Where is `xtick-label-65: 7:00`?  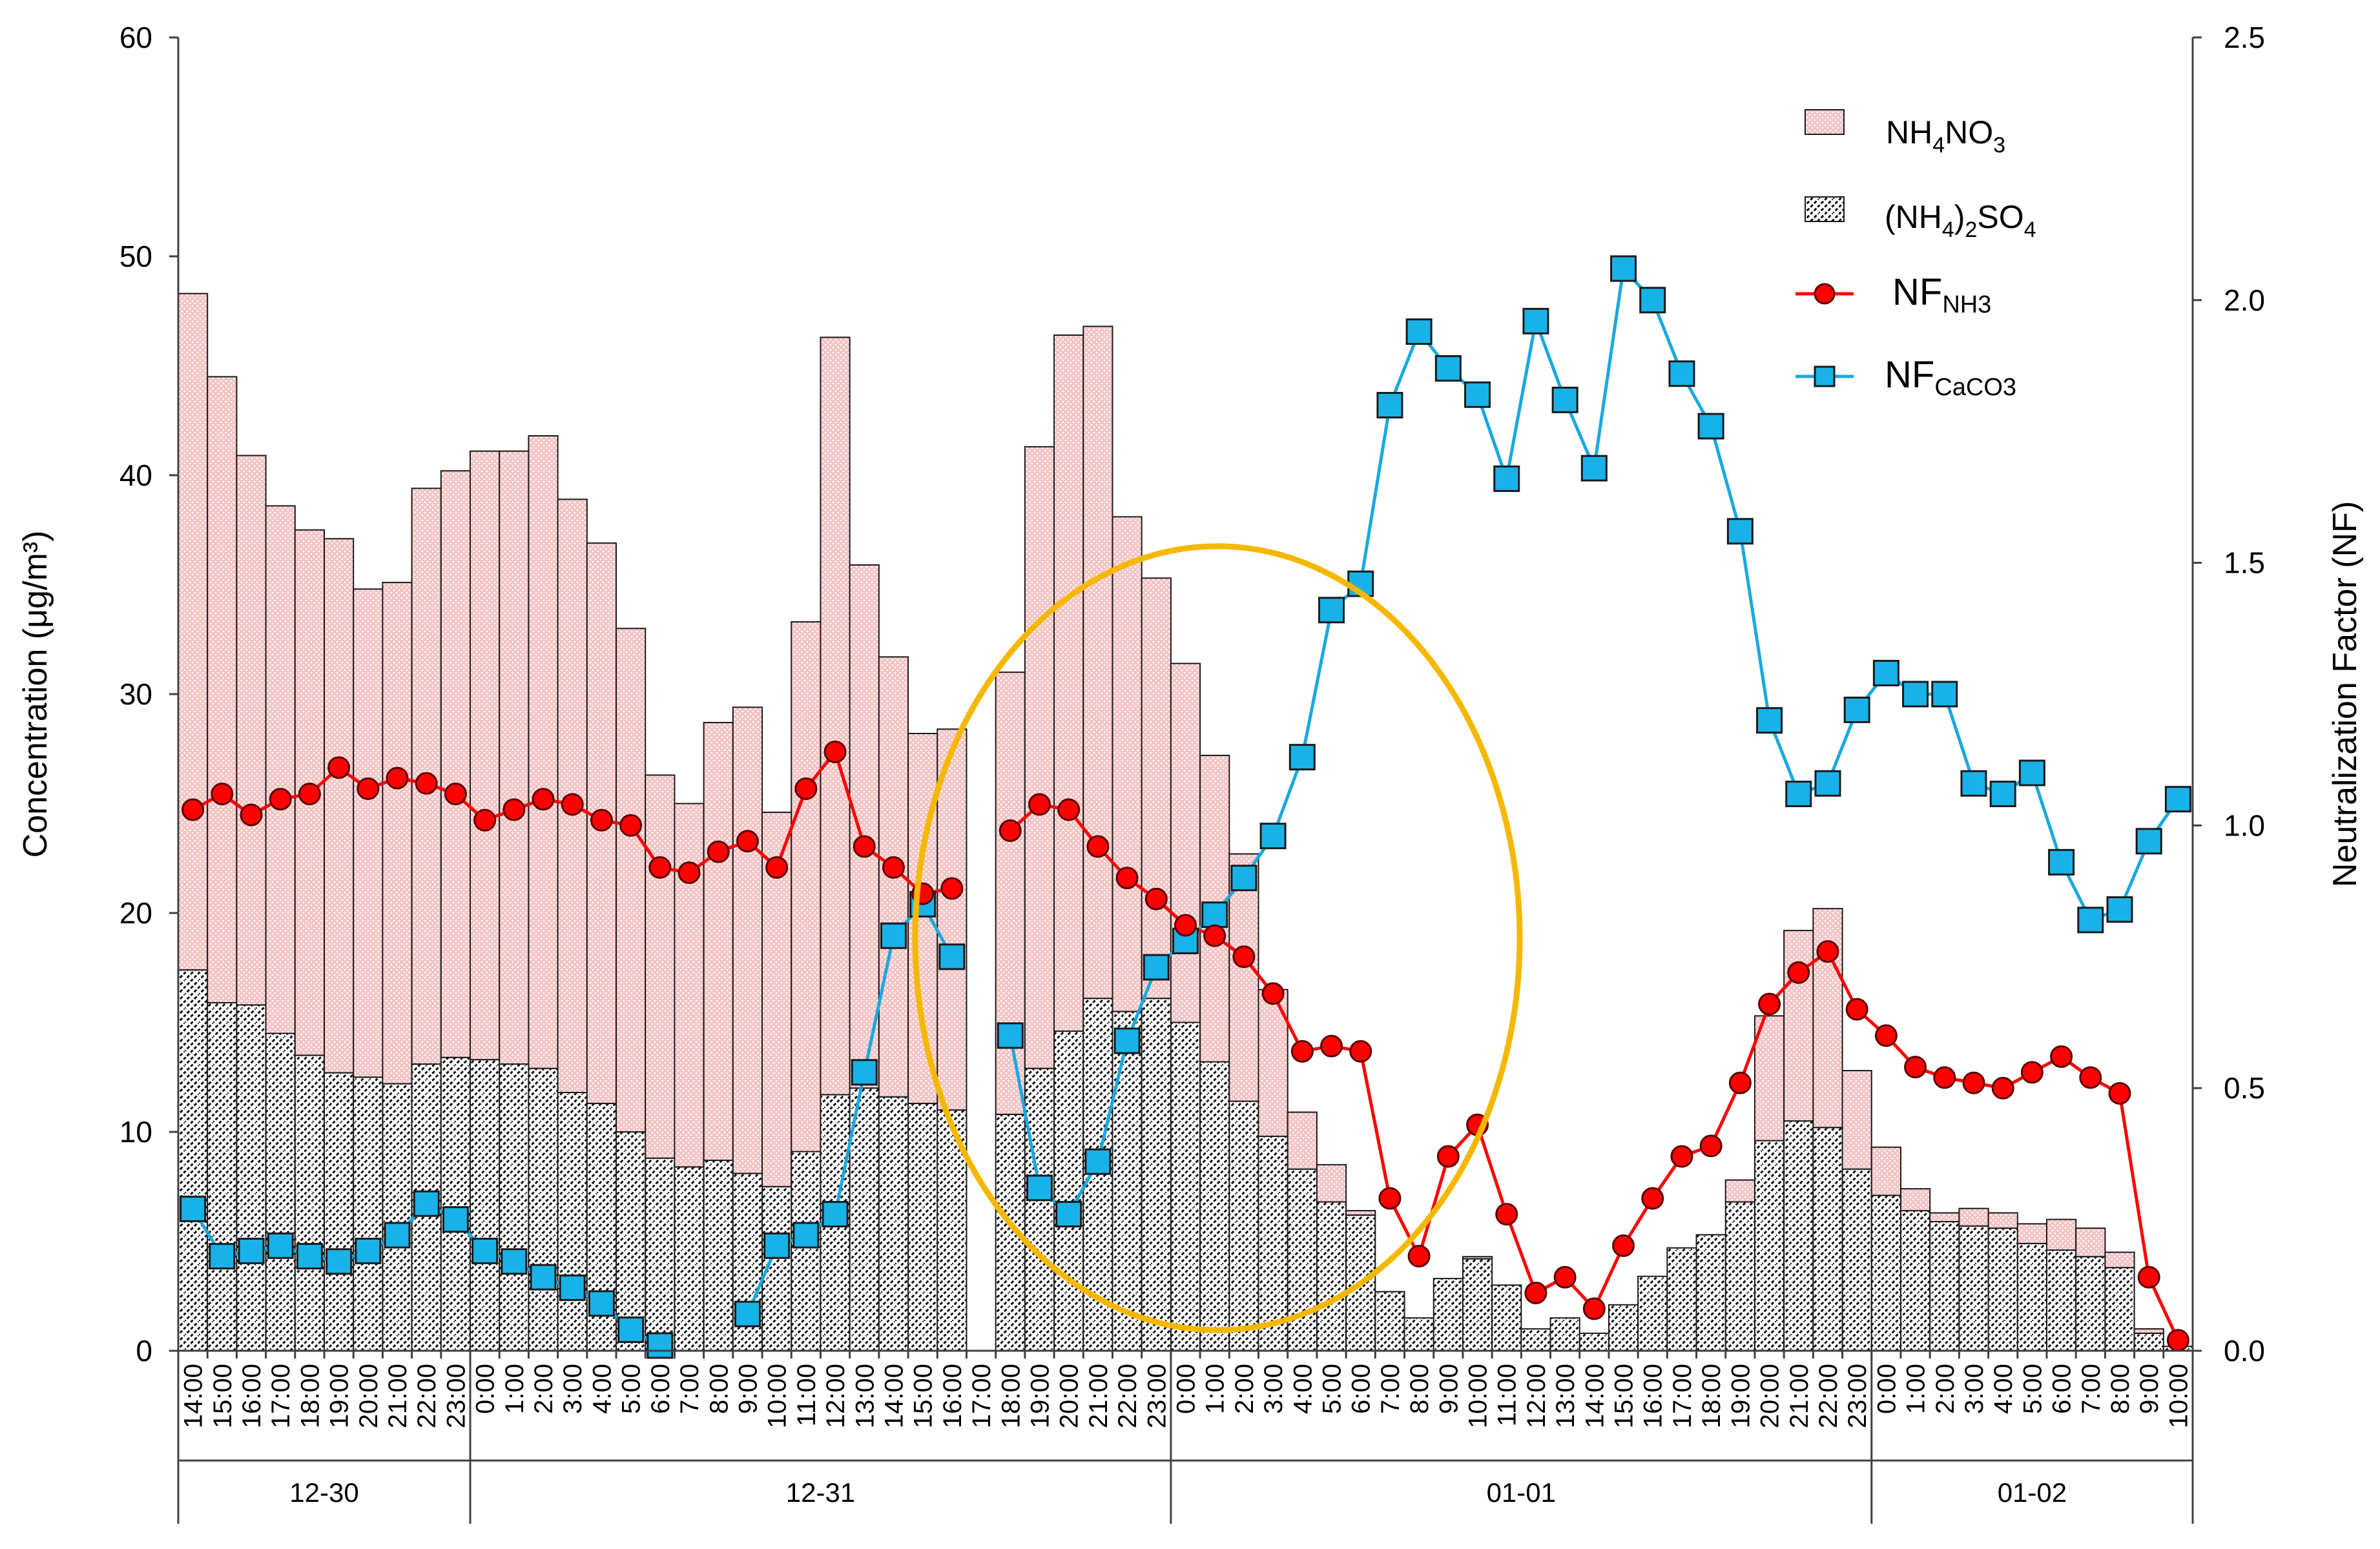 xtick-label-65: 7:00 is located at coordinates (2091, 1389).